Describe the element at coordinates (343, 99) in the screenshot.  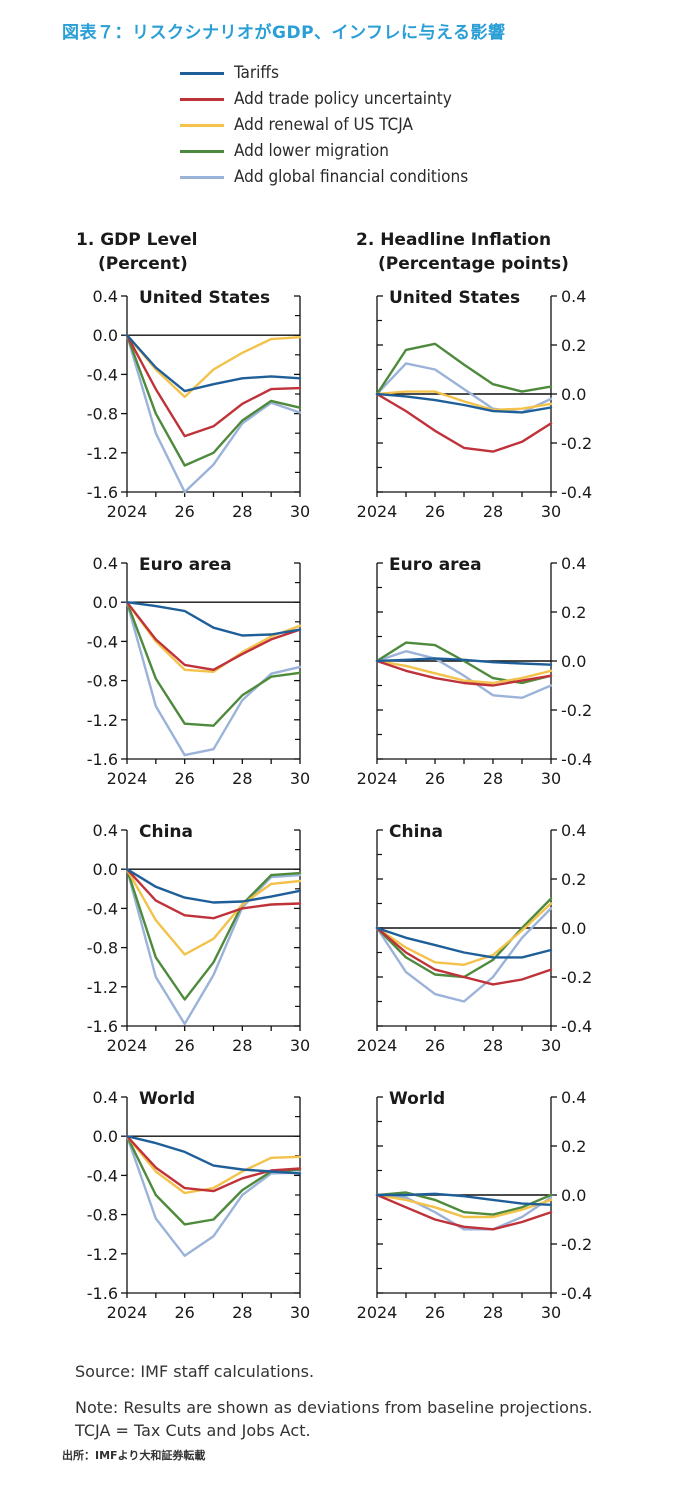
I see `legend-label: Add trade policy uncertainty` at that location.